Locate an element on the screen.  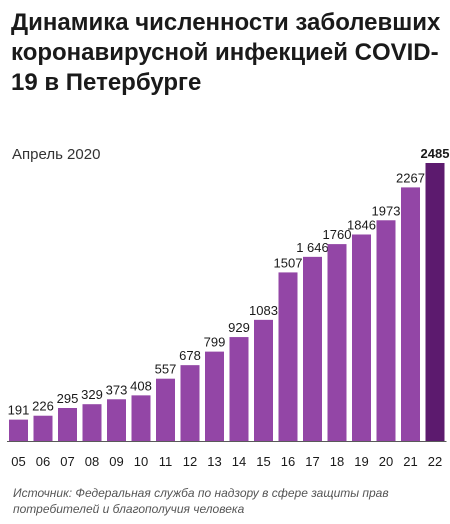
x-tick-11: 11 is located at coordinates (166, 461).